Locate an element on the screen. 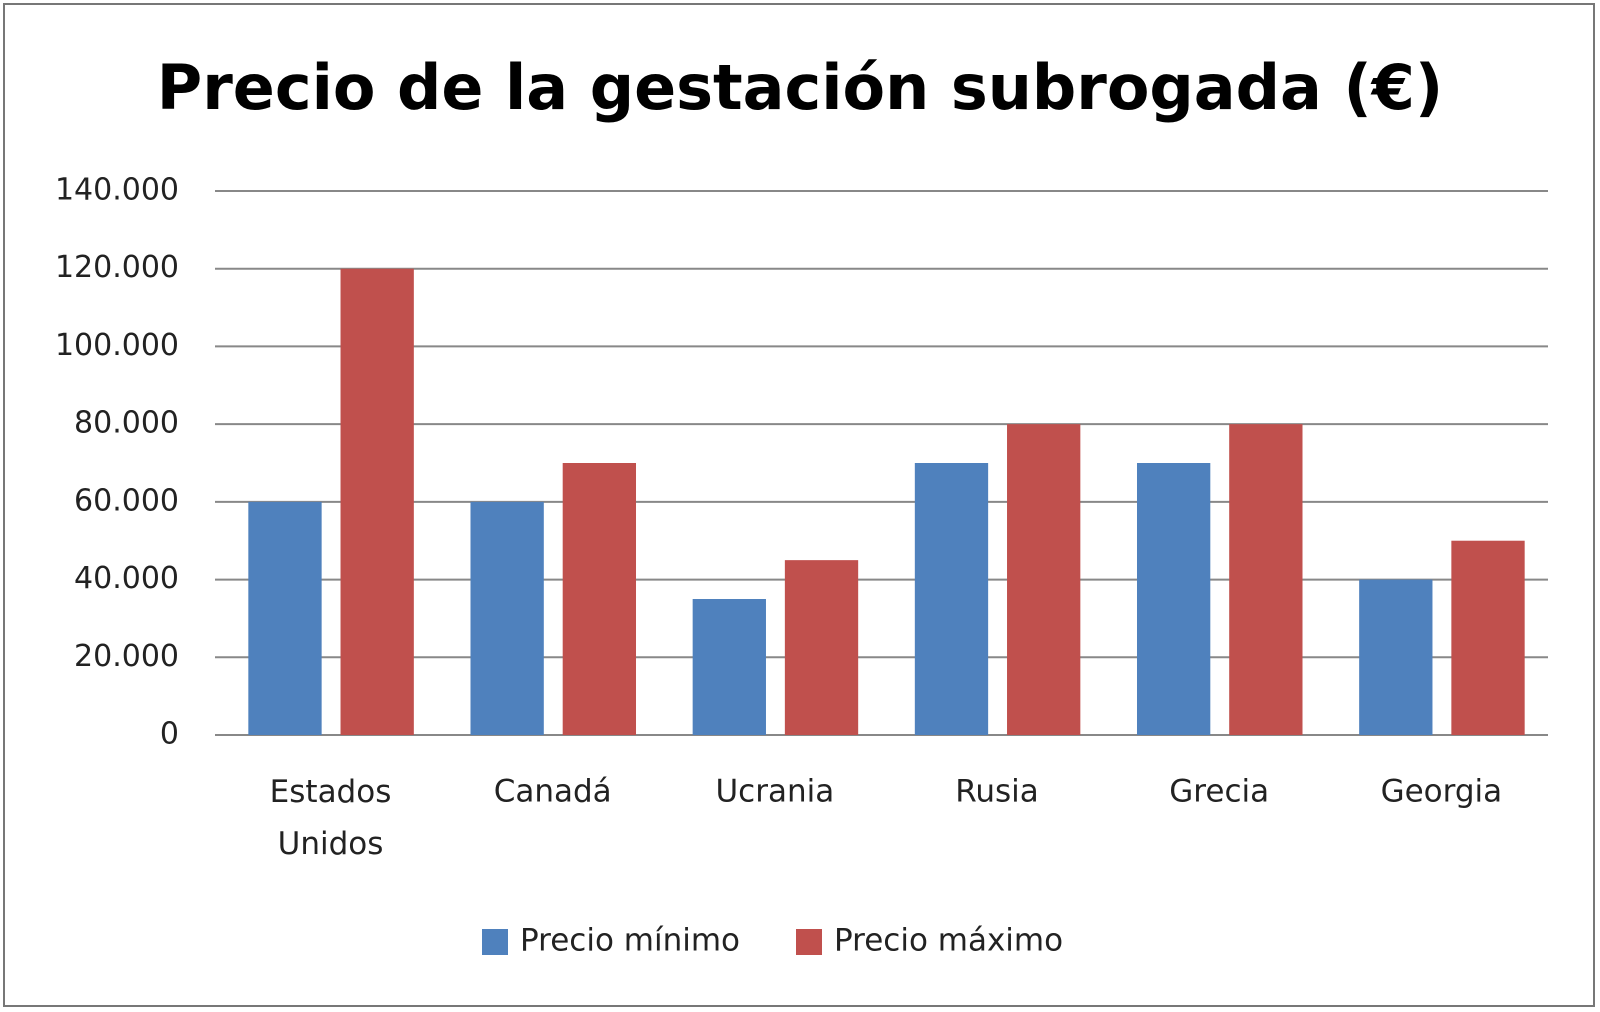 The width and height of the screenshot is (1600, 1012). legend-label: Precio mínimo is located at coordinates (630, 941).